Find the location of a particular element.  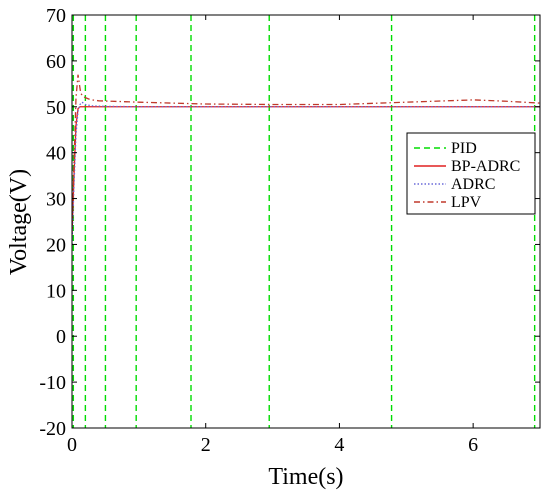

legend-label-pid: PID is located at coordinates (464, 148).